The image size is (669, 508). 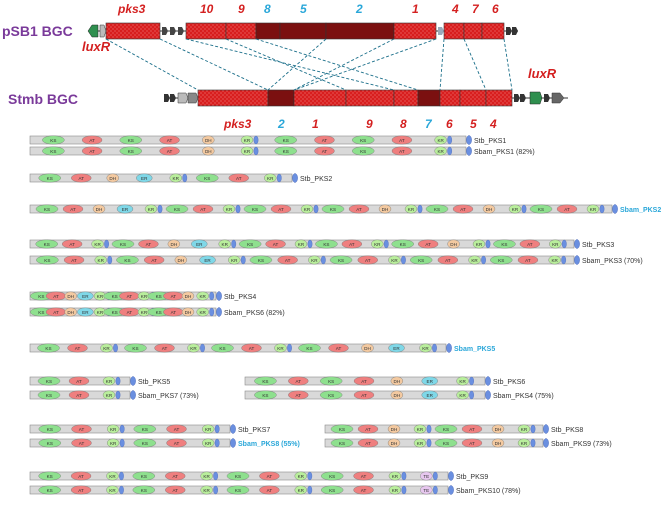 I want to click on domain-label: TE, so click(x=426, y=490).